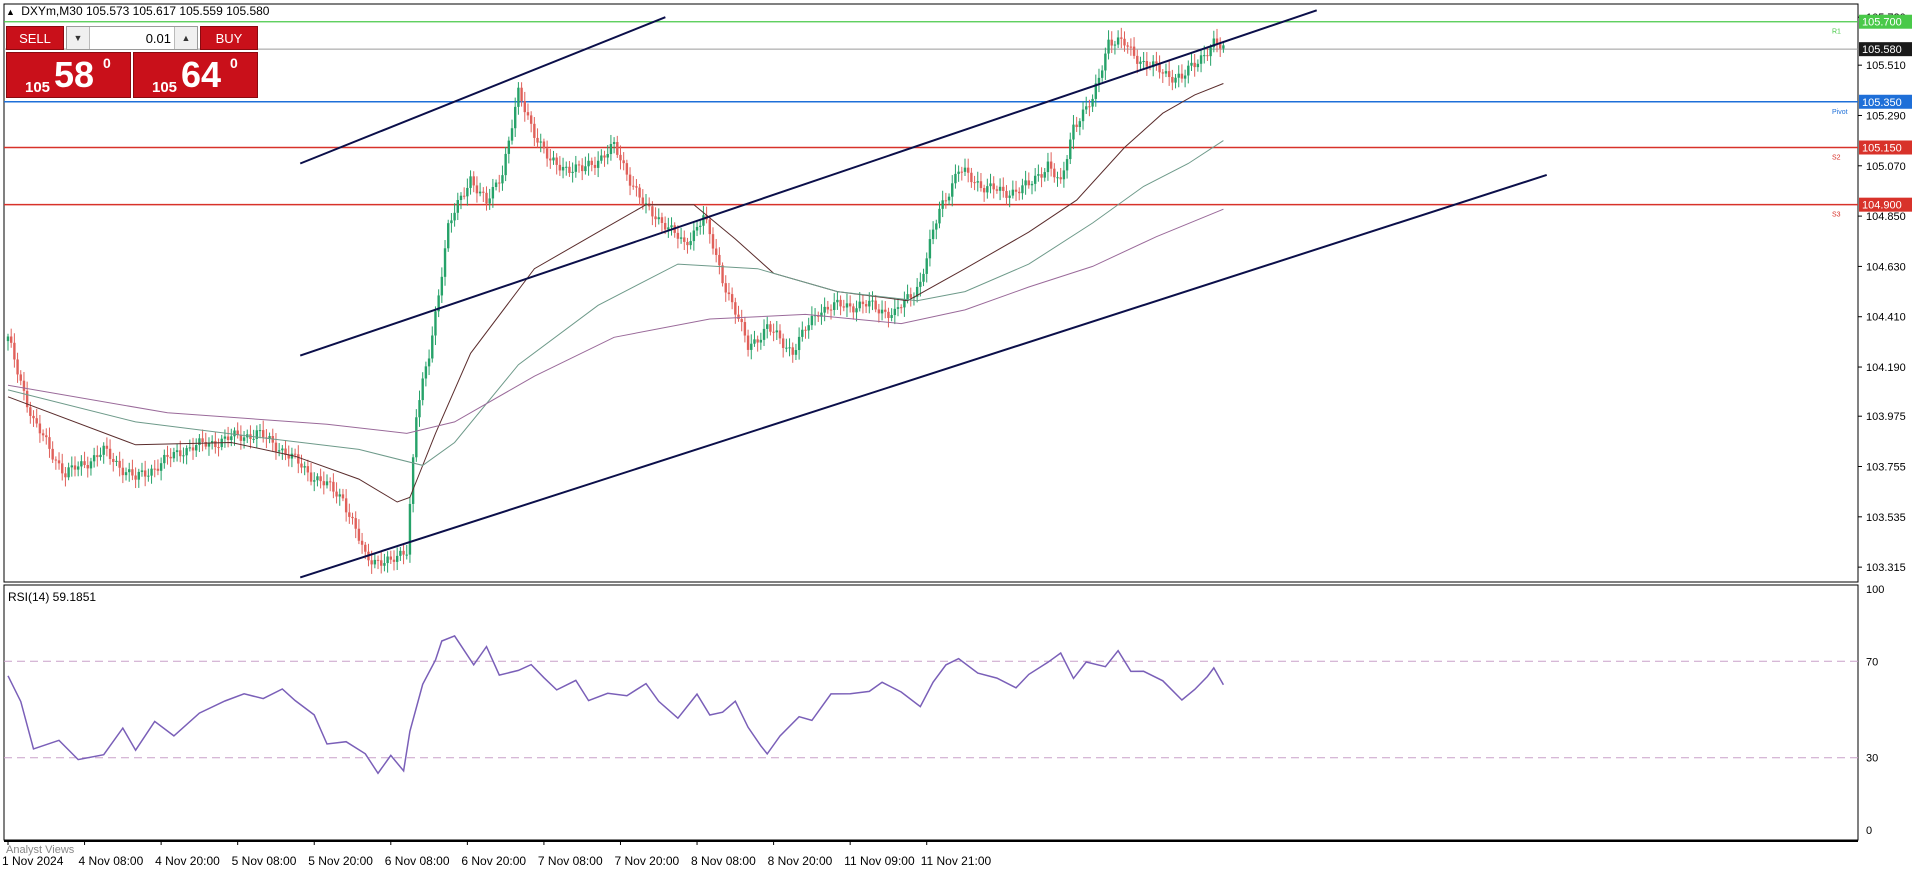 The width and height of the screenshot is (1916, 874). What do you see at coordinates (195, 75) in the screenshot?
I see `buy-price-box: 105 64 0` at bounding box center [195, 75].